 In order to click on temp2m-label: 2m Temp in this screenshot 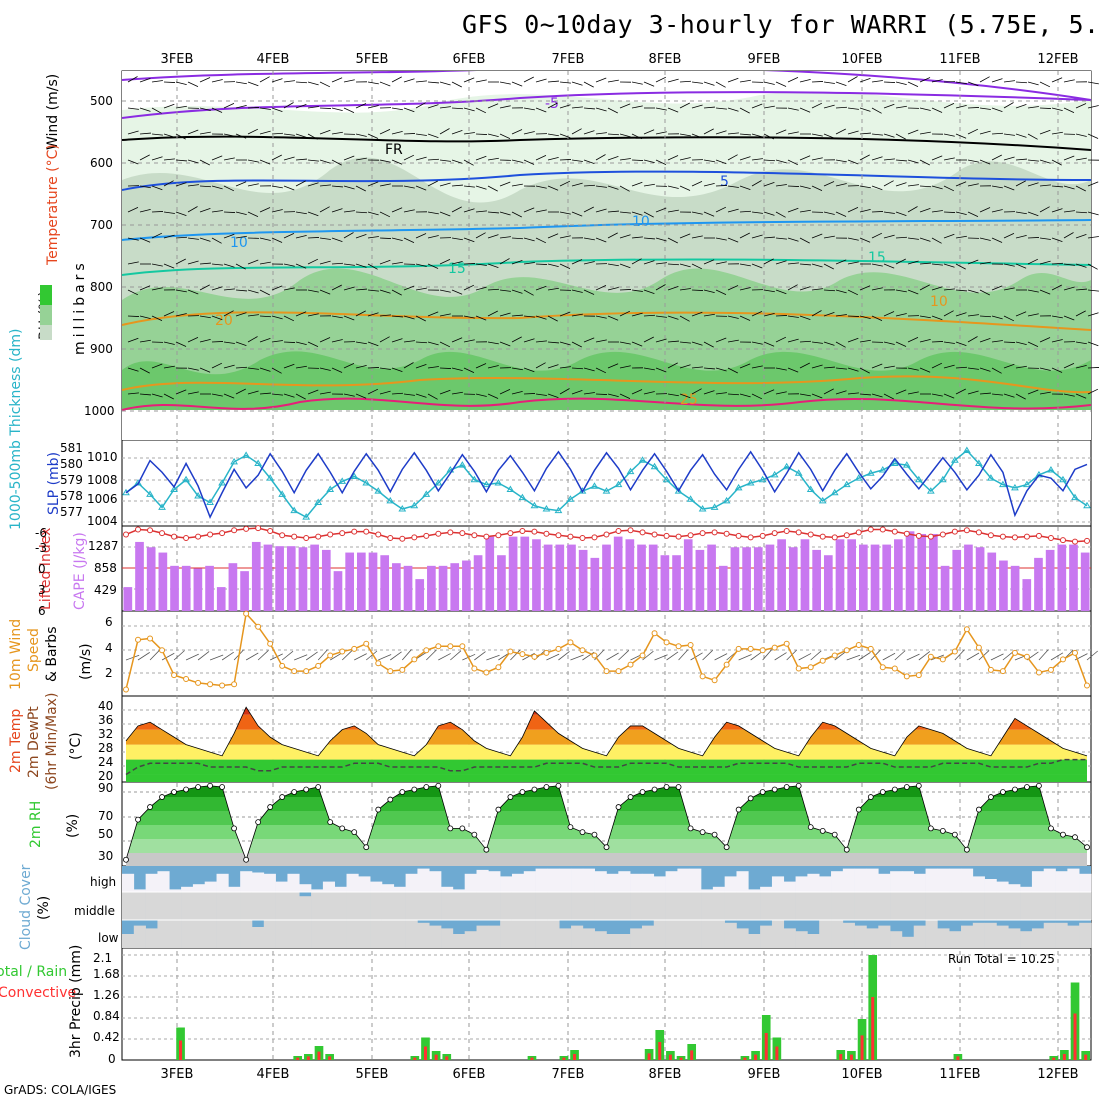, I will do `click(16, 741)`.